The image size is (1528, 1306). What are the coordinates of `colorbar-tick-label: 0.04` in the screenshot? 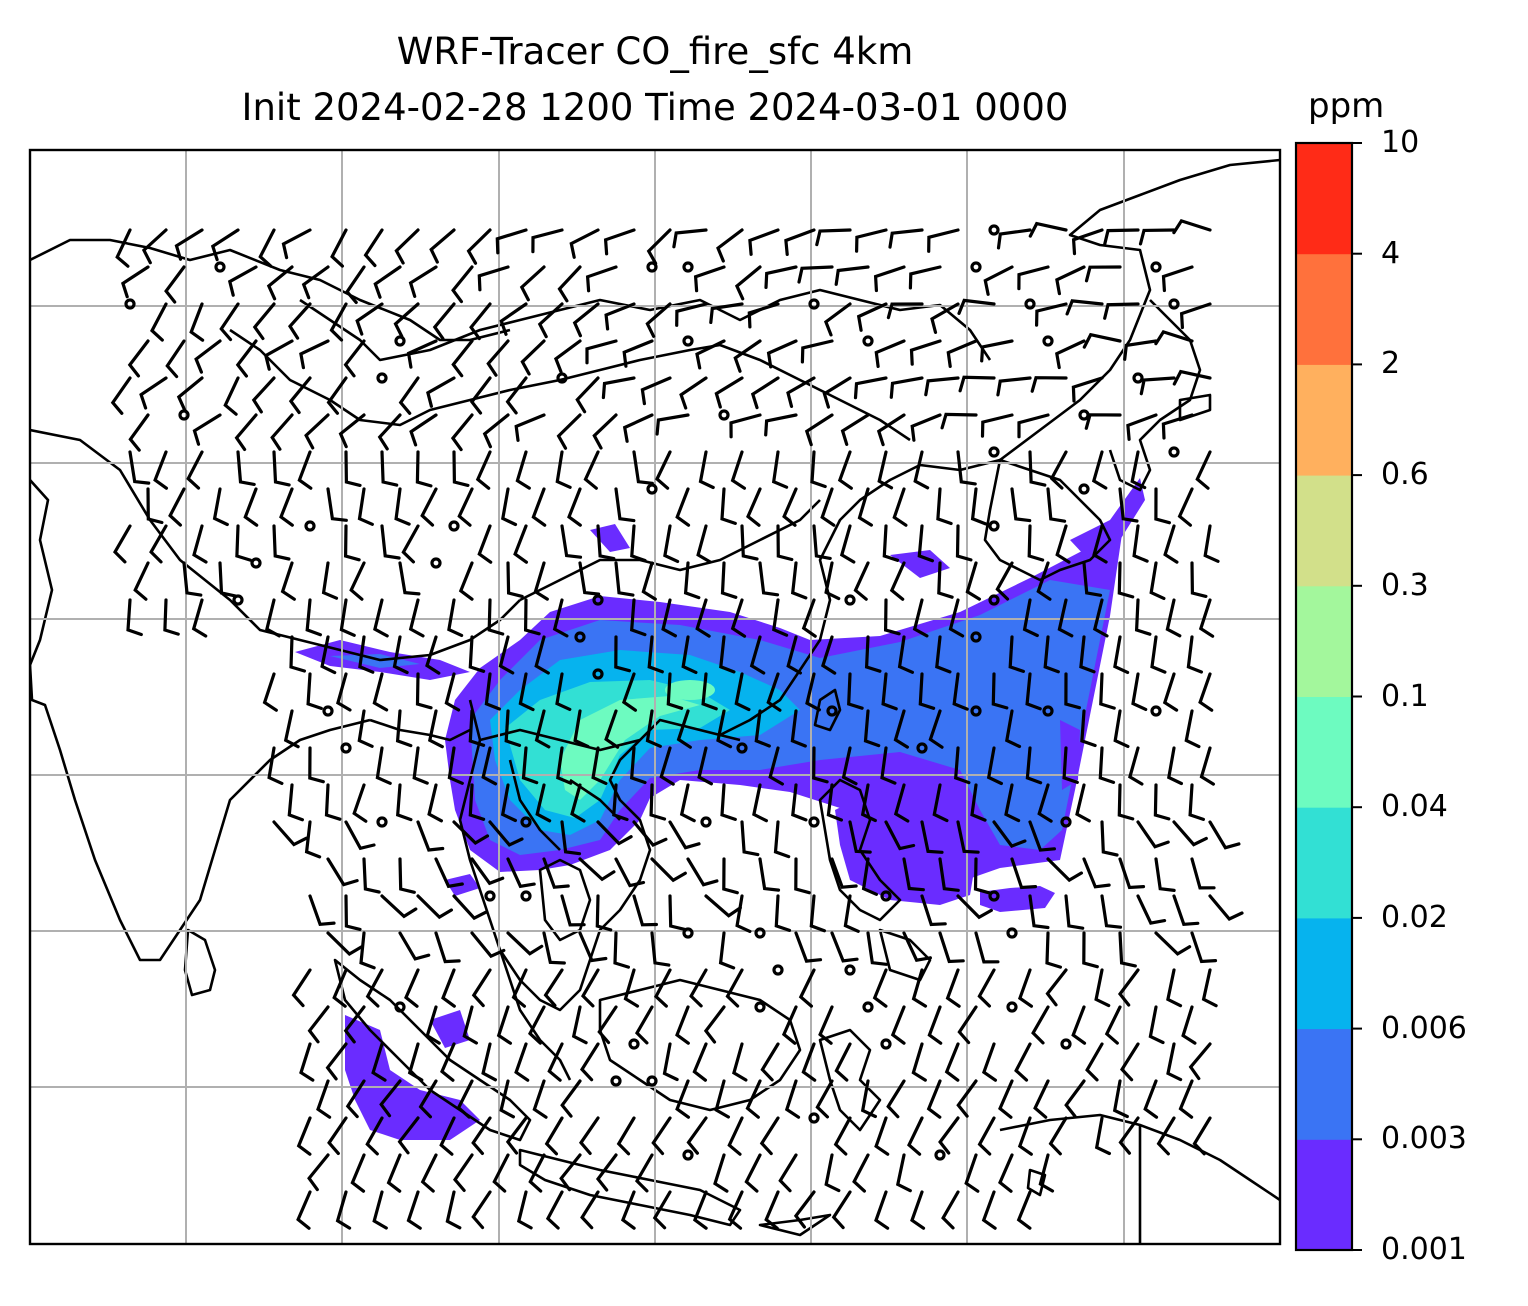 It's located at (1414, 807).